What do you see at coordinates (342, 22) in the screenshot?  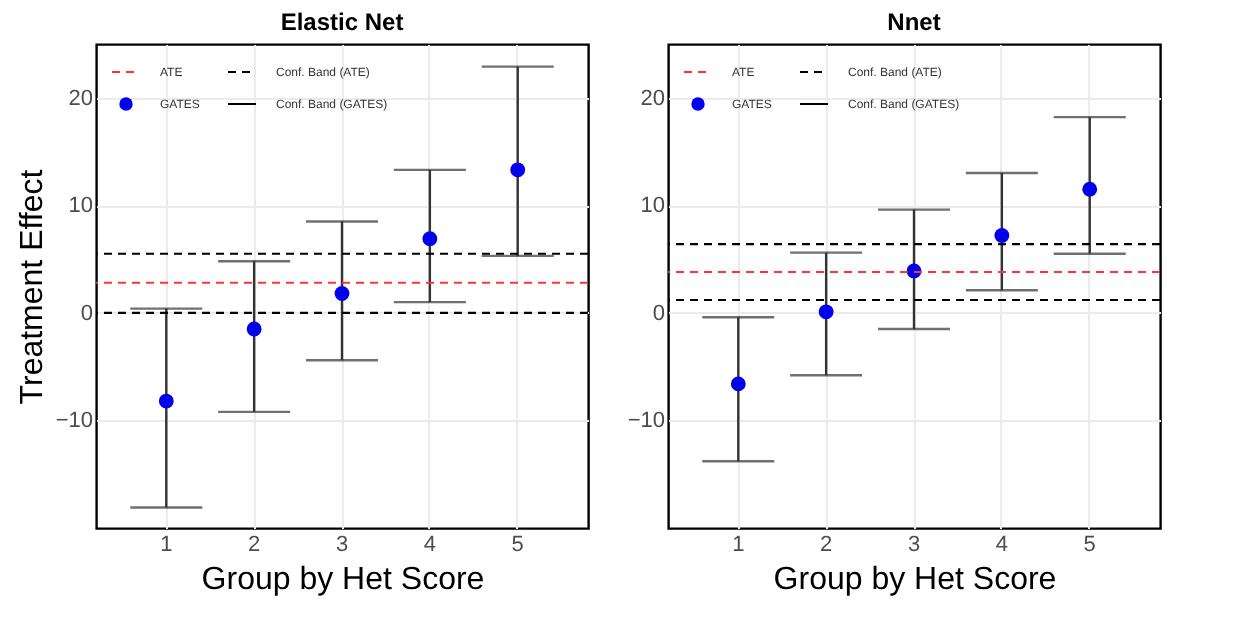 I see `chart-title: Elastic Net` at bounding box center [342, 22].